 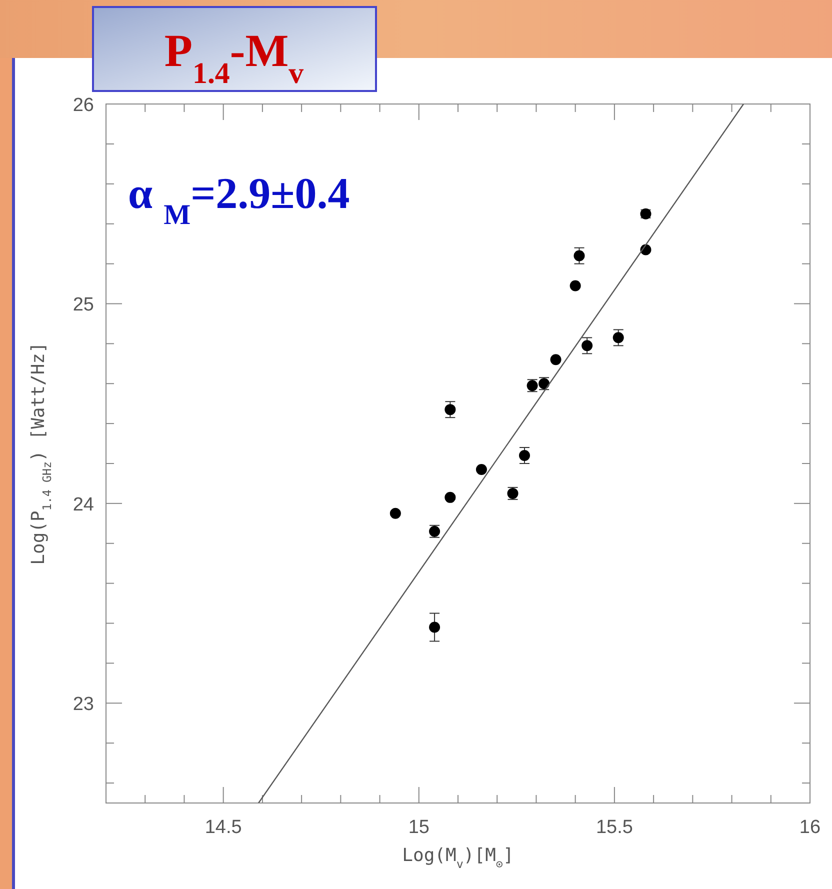 What do you see at coordinates (458, 858) in the screenshot?
I see `x-axis-title: Log(M$_{v}$)[M$_{⊙}$]` at bounding box center [458, 858].